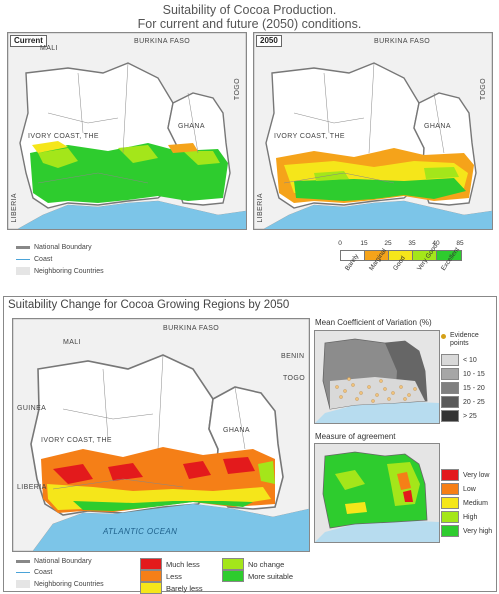 Image resolution: width=499 pixels, height=594 pixels. What do you see at coordinates (466, 531) in the screenshot?
I see `agreement-key-row: Very high` at bounding box center [466, 531].